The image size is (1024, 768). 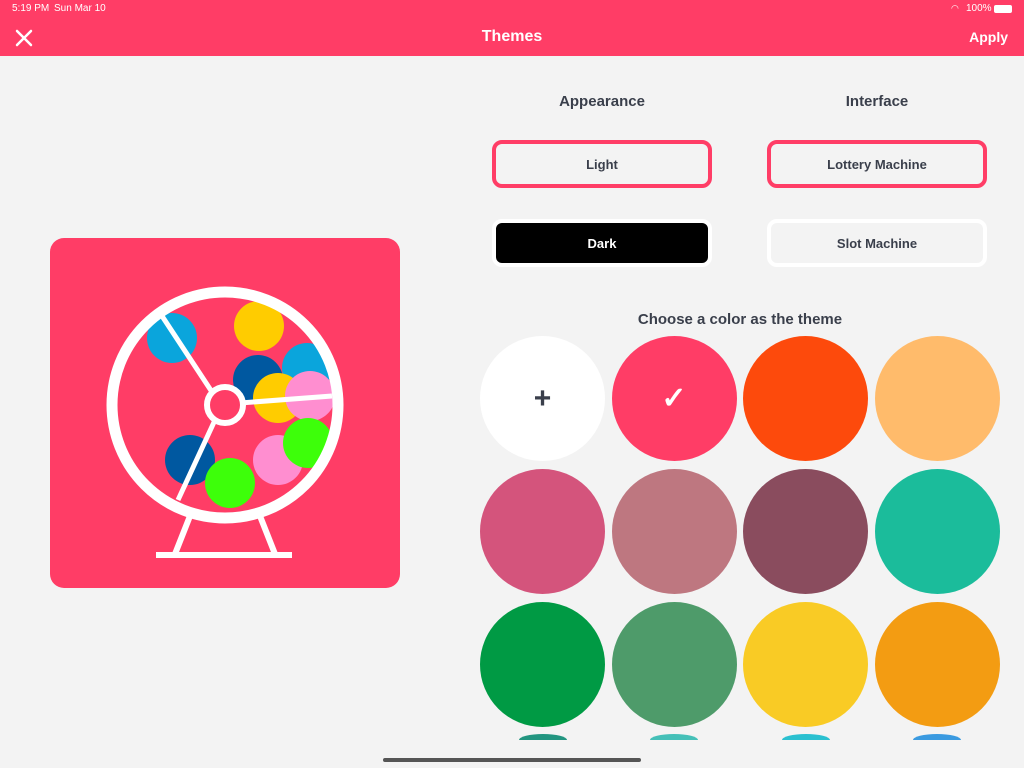 I want to click on add-color-button: +, so click(x=542, y=398).